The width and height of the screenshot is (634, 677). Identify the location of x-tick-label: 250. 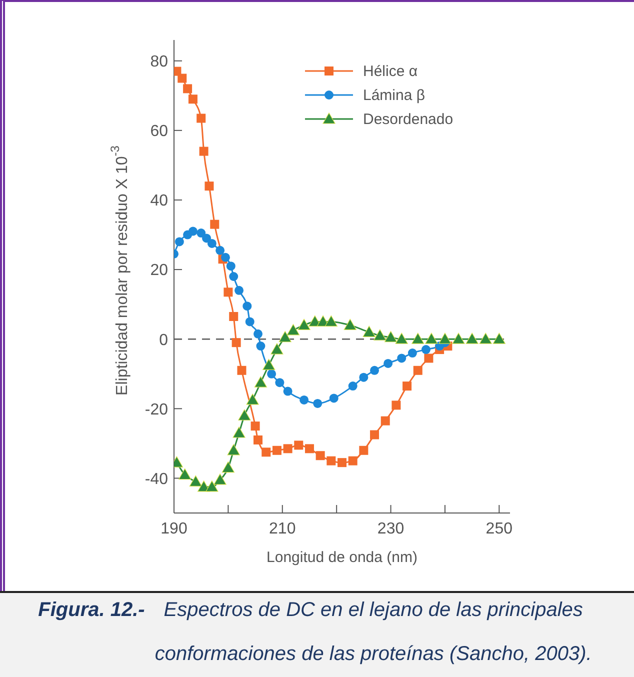
(499, 529).